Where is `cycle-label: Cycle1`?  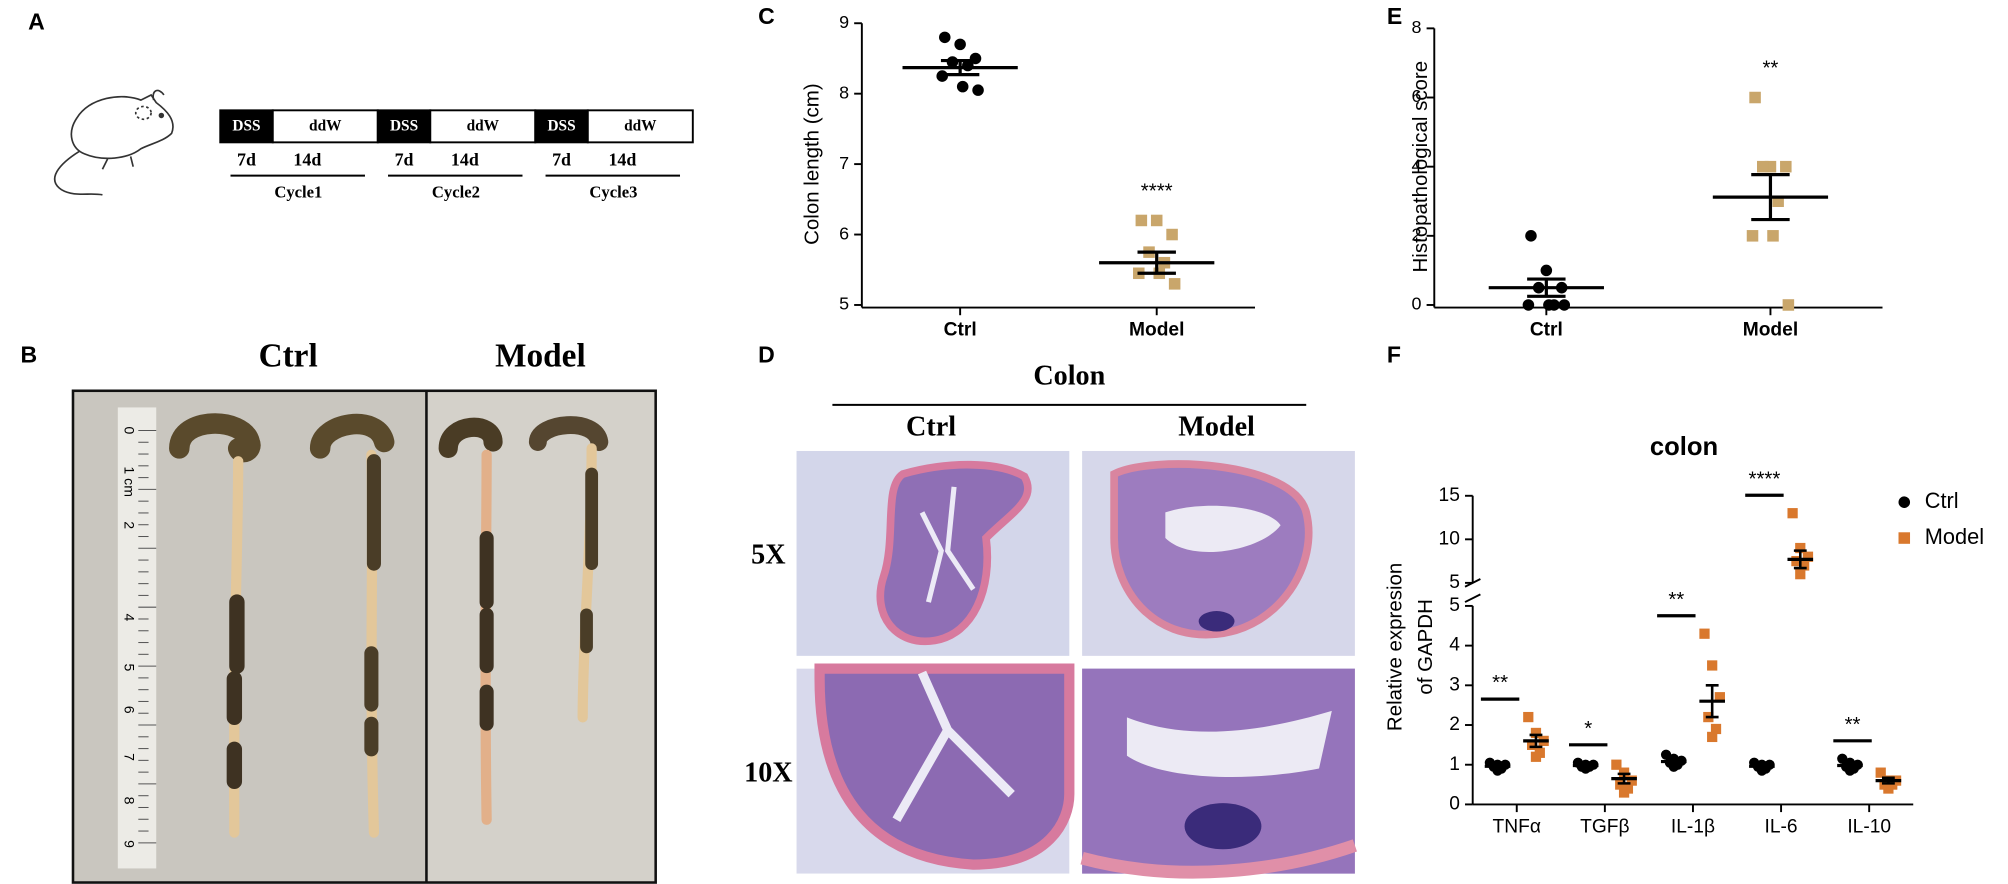
cycle-label: Cycle1 is located at coordinates (298, 191).